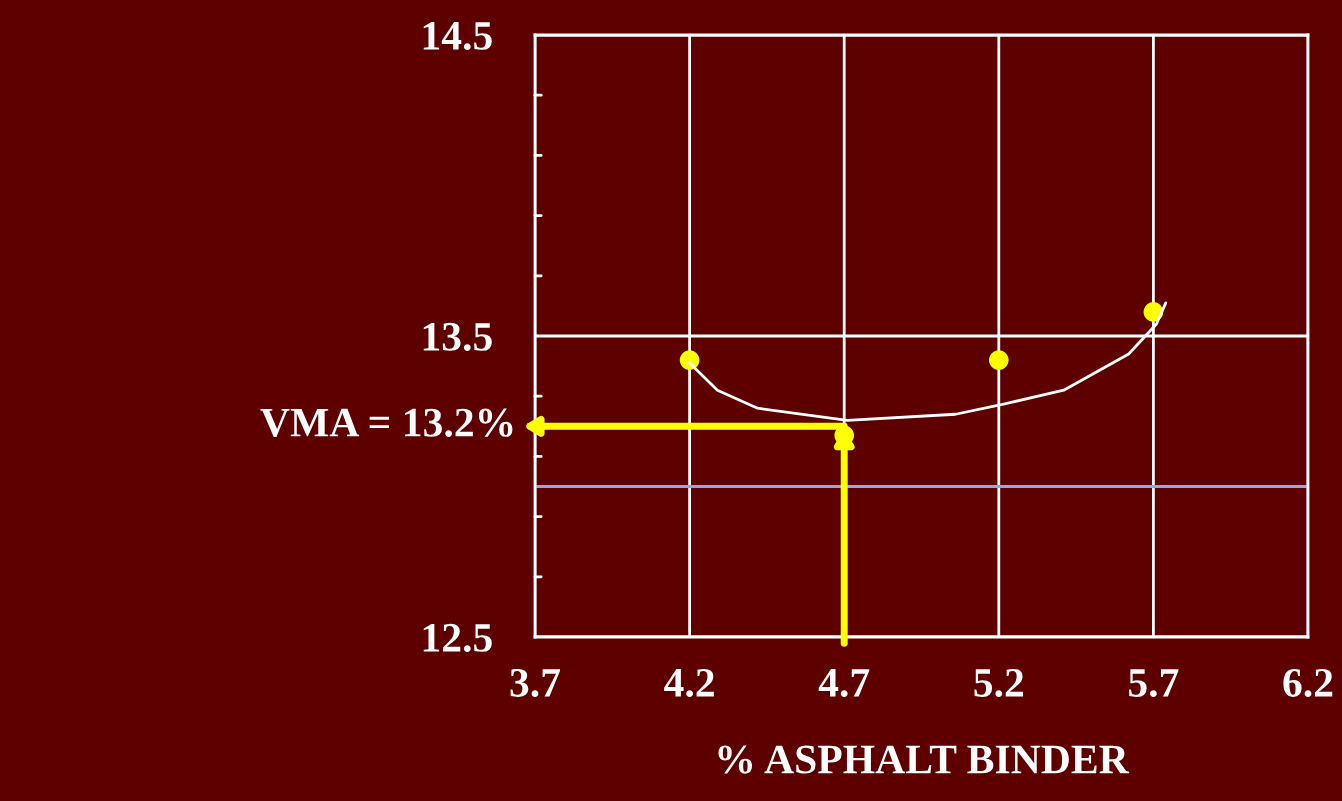 This screenshot has width=1342, height=801. Describe the element at coordinates (457, 36) in the screenshot. I see `y-tick-label: 14.5` at that location.